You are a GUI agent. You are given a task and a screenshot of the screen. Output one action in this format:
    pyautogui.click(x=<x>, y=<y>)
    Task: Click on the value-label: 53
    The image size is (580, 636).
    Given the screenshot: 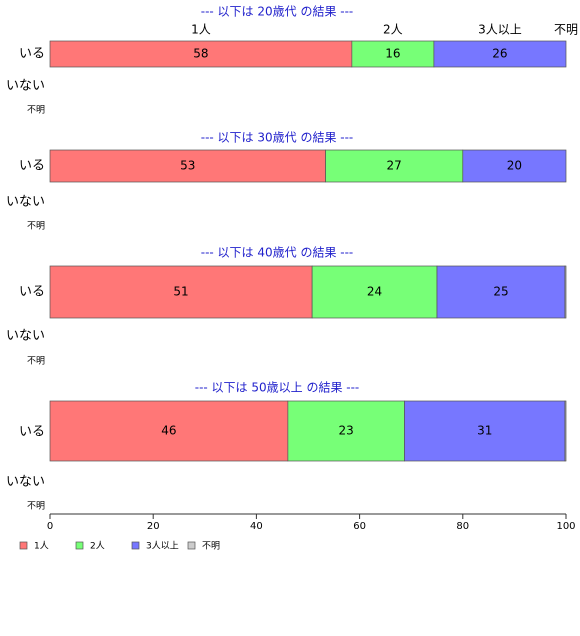 What is the action you would take?
    pyautogui.click(x=187, y=166)
    